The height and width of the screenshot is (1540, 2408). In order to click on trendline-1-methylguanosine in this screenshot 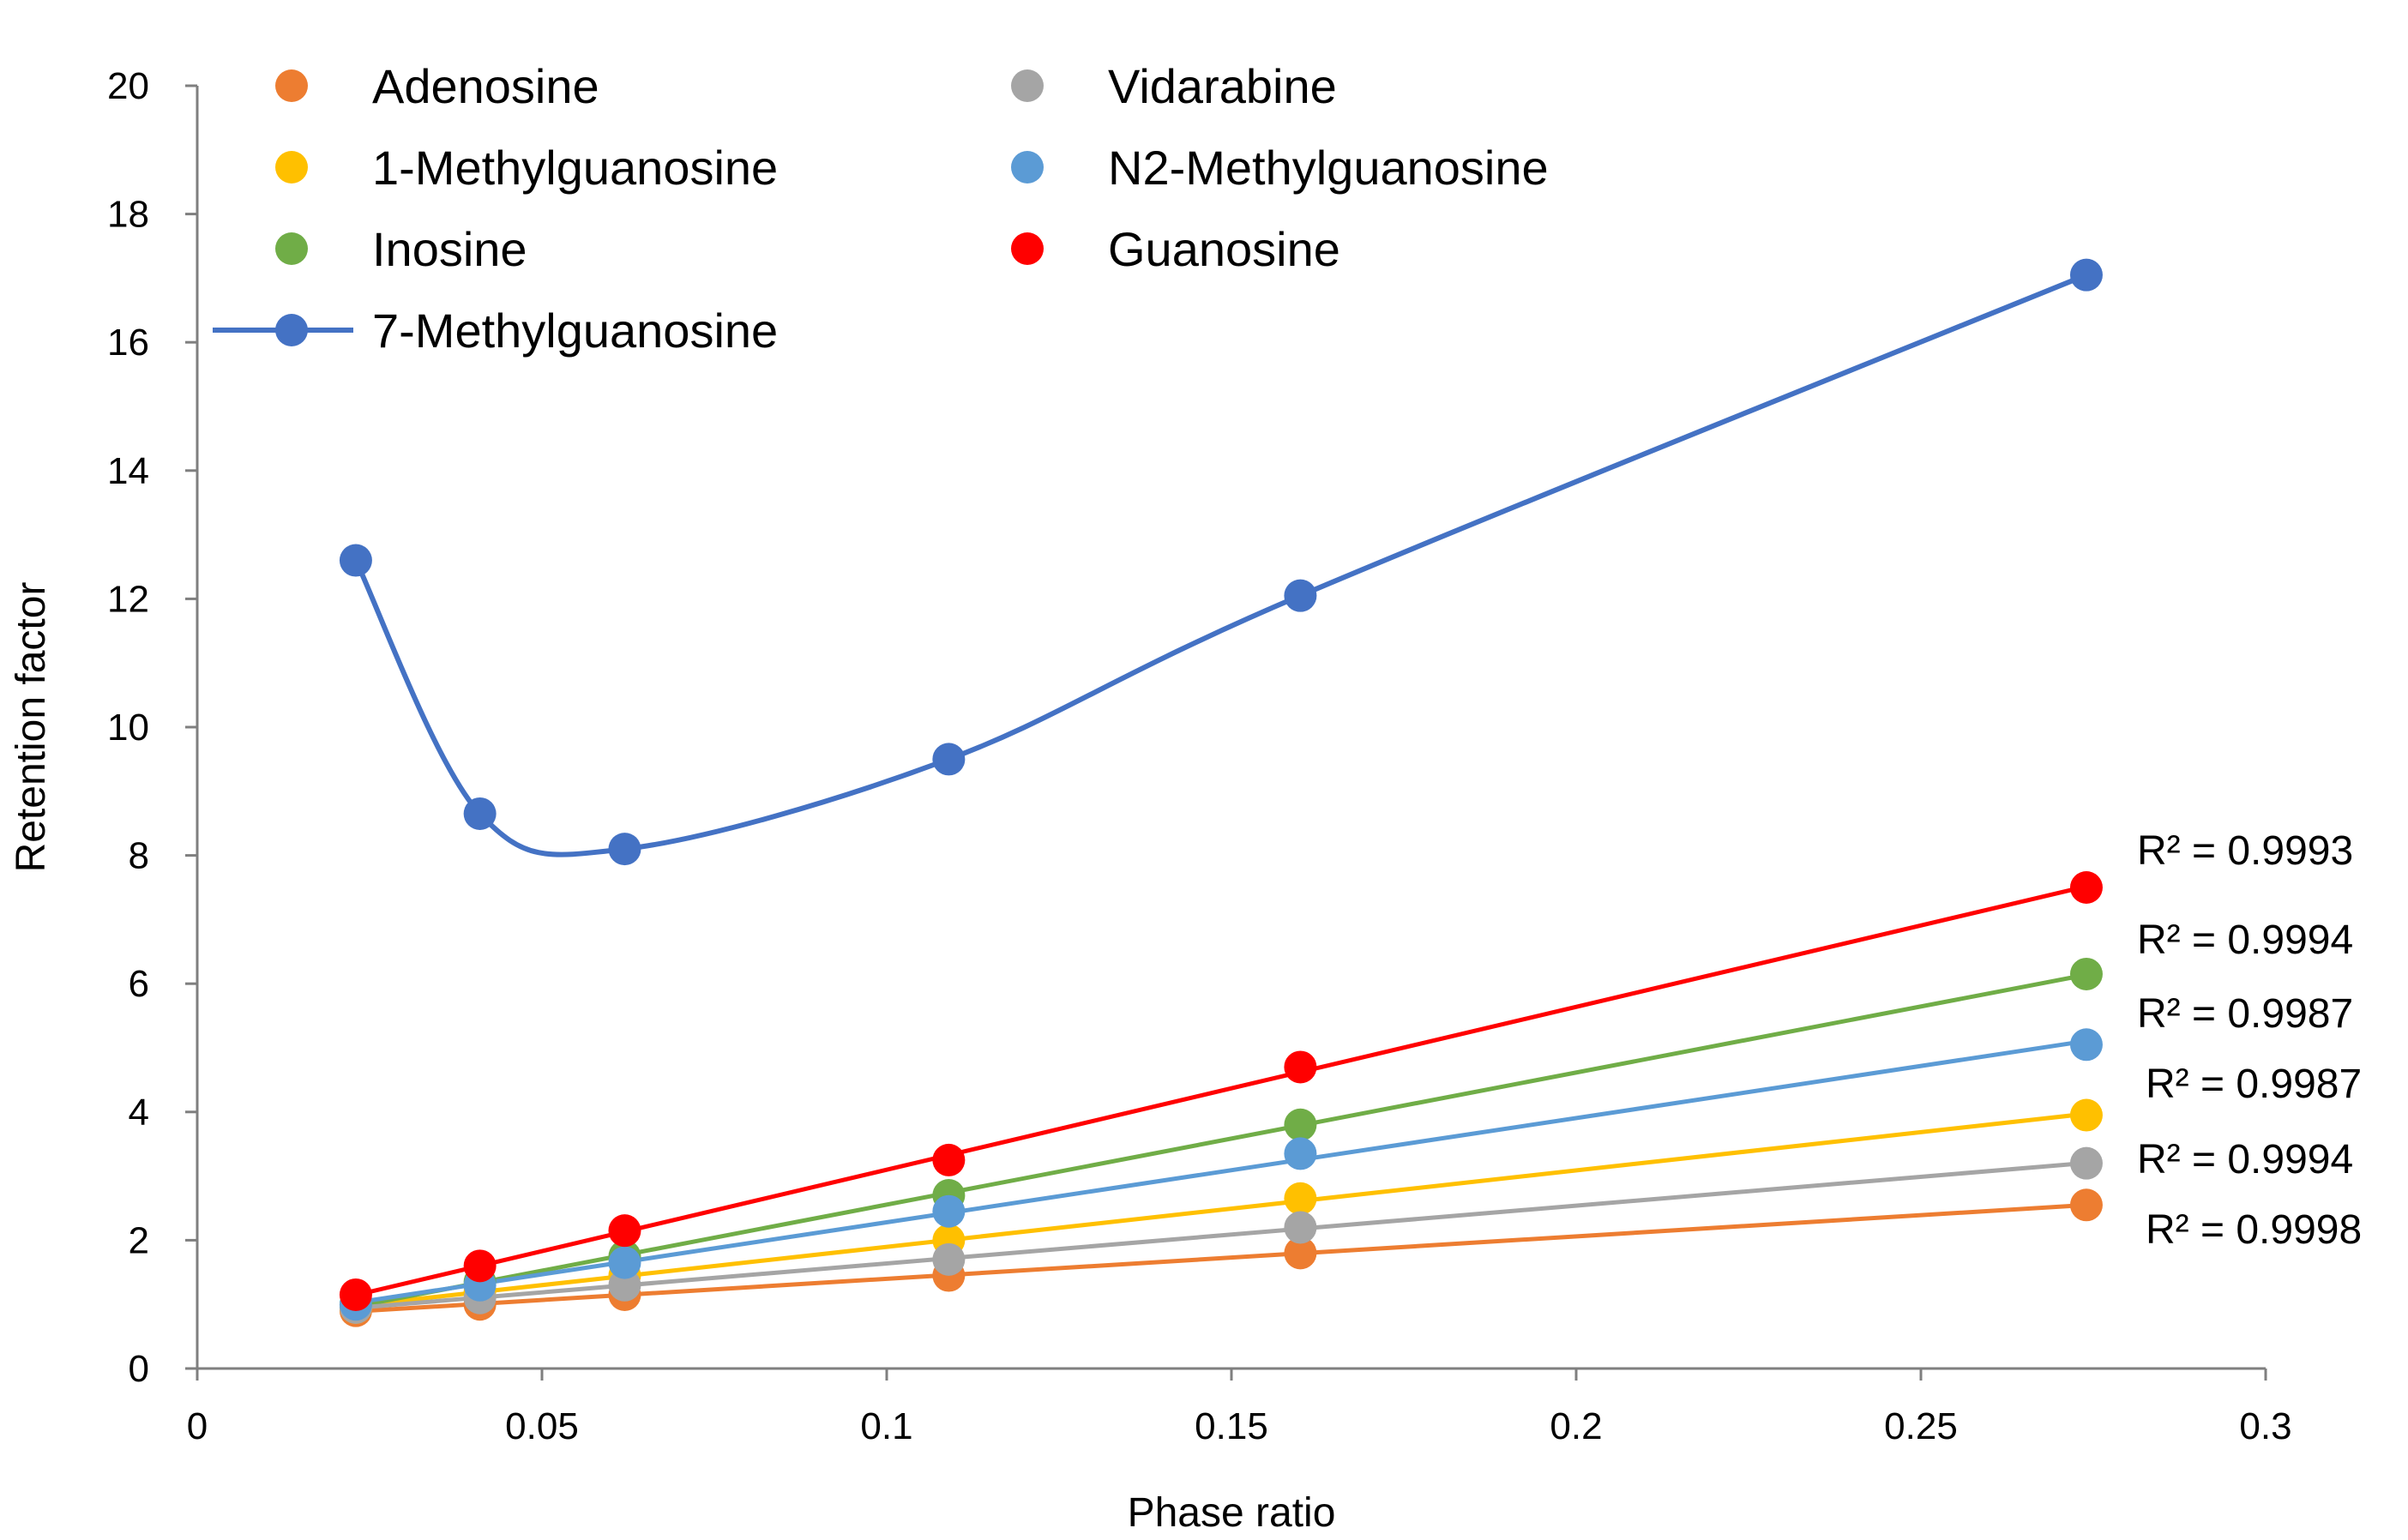, I will do `click(1221, 1209)`.